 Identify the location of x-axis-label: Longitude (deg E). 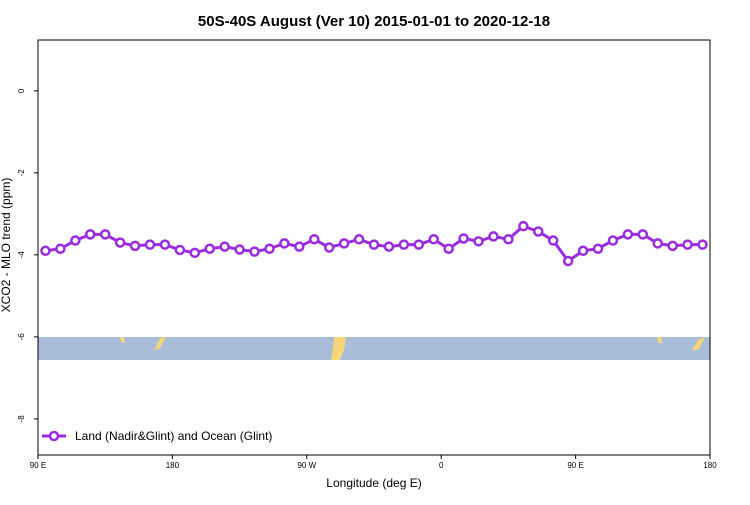
(373, 483).